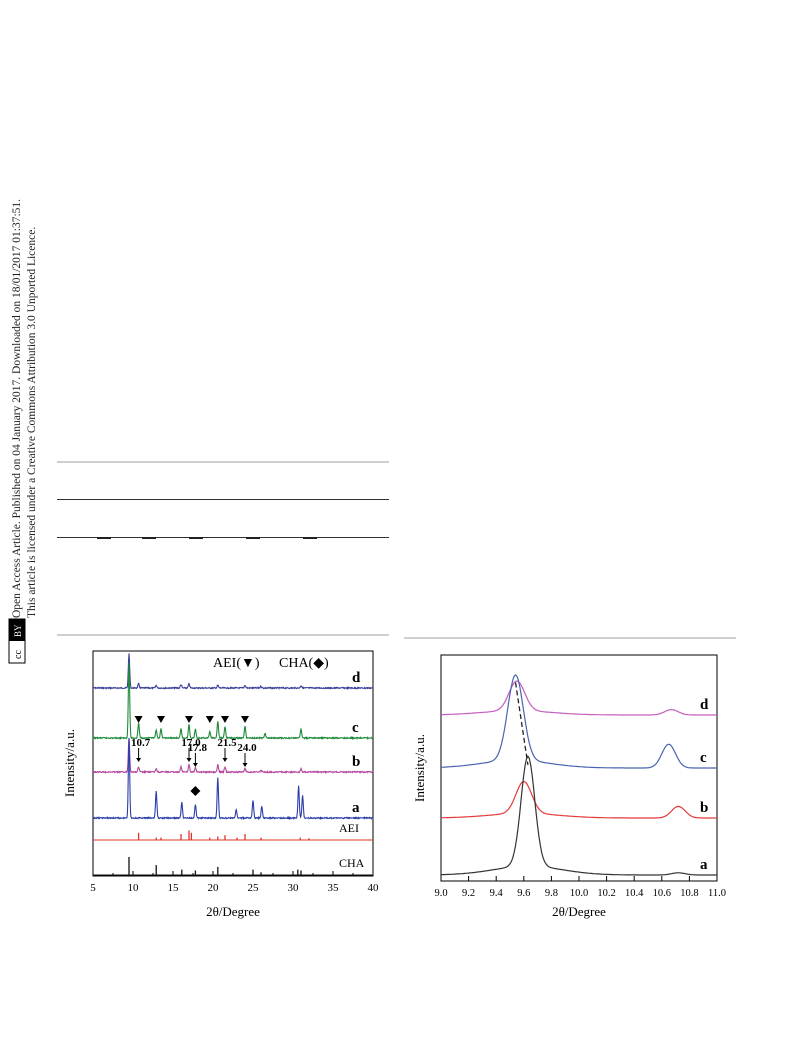 Image resolution: width=793 pixels, height=1039 pixels. What do you see at coordinates (662, 893) in the screenshot?
I see `x-tick-label: 10.6` at bounding box center [662, 893].